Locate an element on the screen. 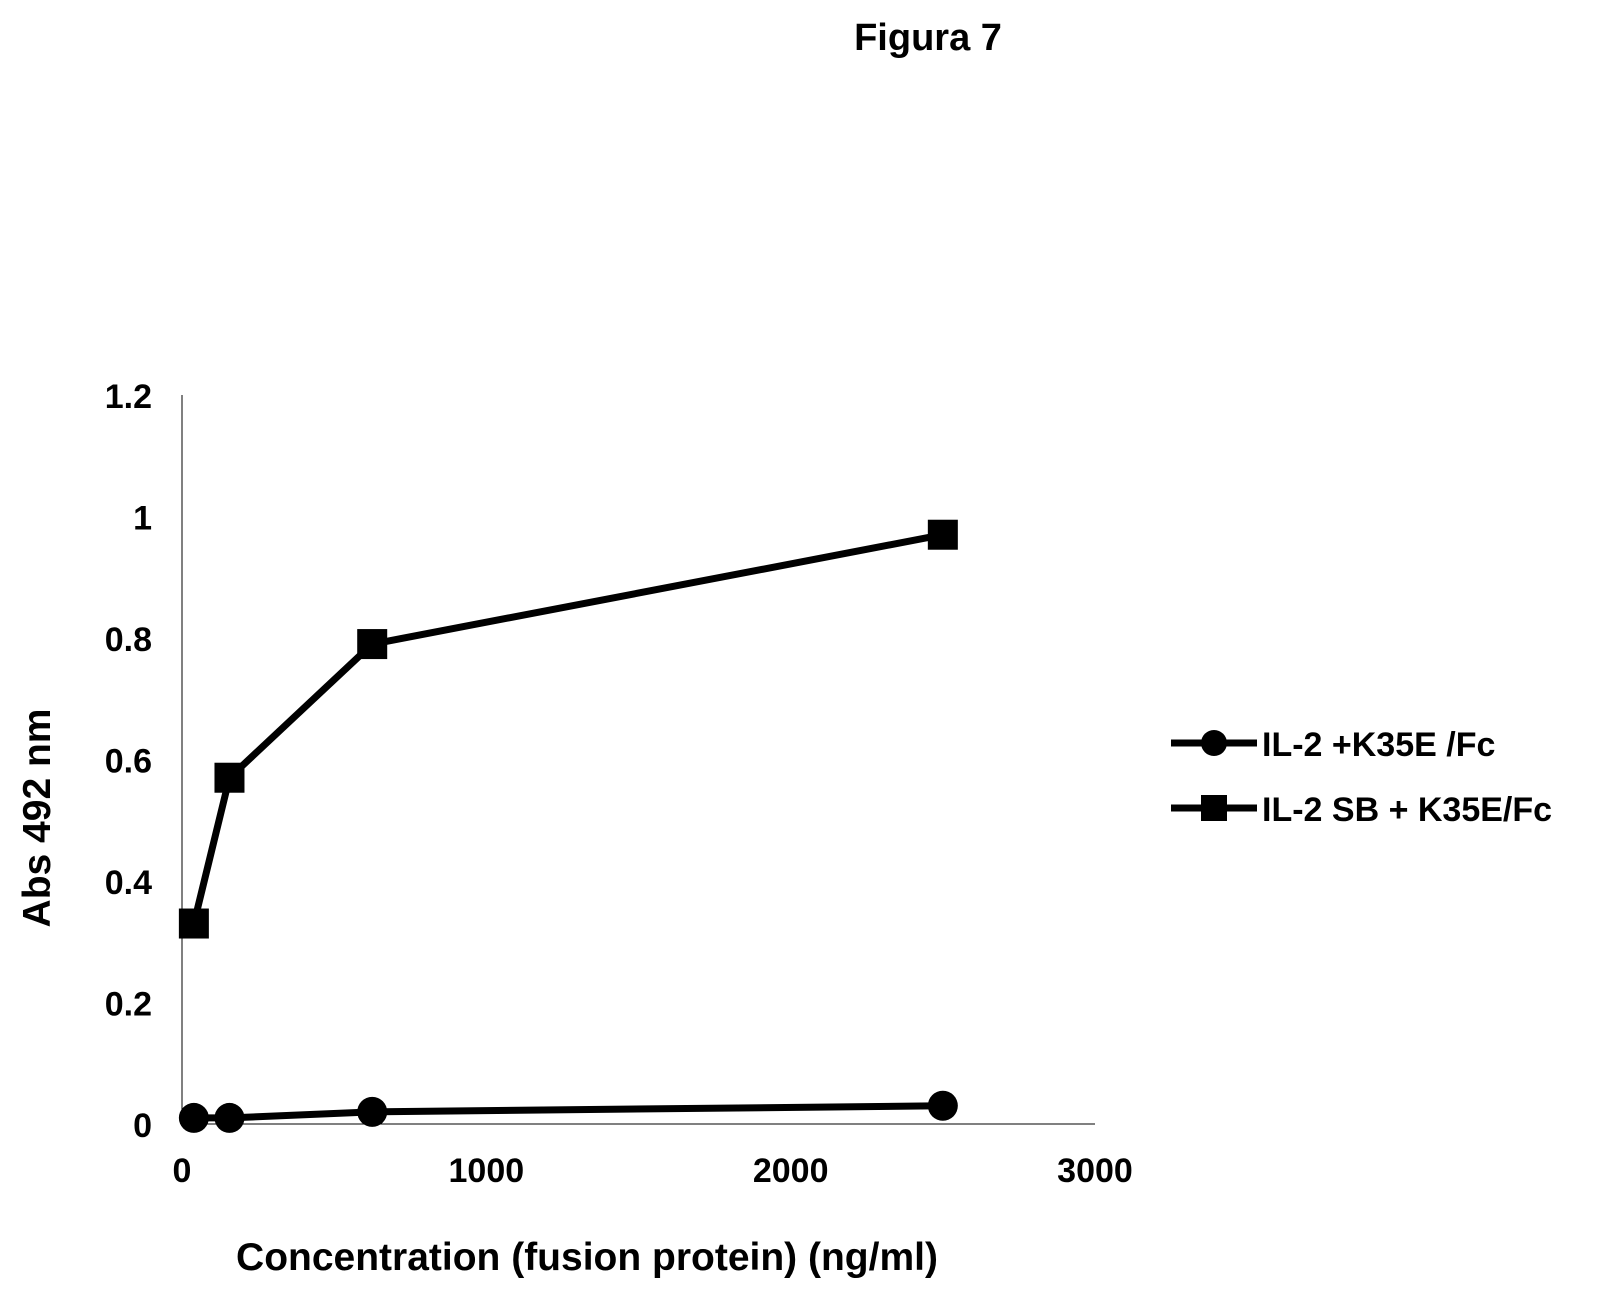 Image resolution: width=1606 pixels, height=1289 pixels. legend-label: IL-2 SB + K35E/Fc is located at coordinates (1407, 810).